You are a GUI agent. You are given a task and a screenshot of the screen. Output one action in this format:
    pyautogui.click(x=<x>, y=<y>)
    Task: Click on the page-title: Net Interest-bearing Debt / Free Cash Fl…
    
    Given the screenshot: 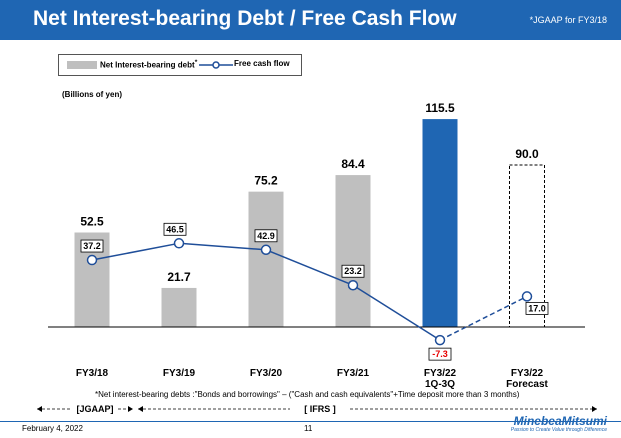 What is the action you would take?
    pyautogui.click(x=245, y=18)
    